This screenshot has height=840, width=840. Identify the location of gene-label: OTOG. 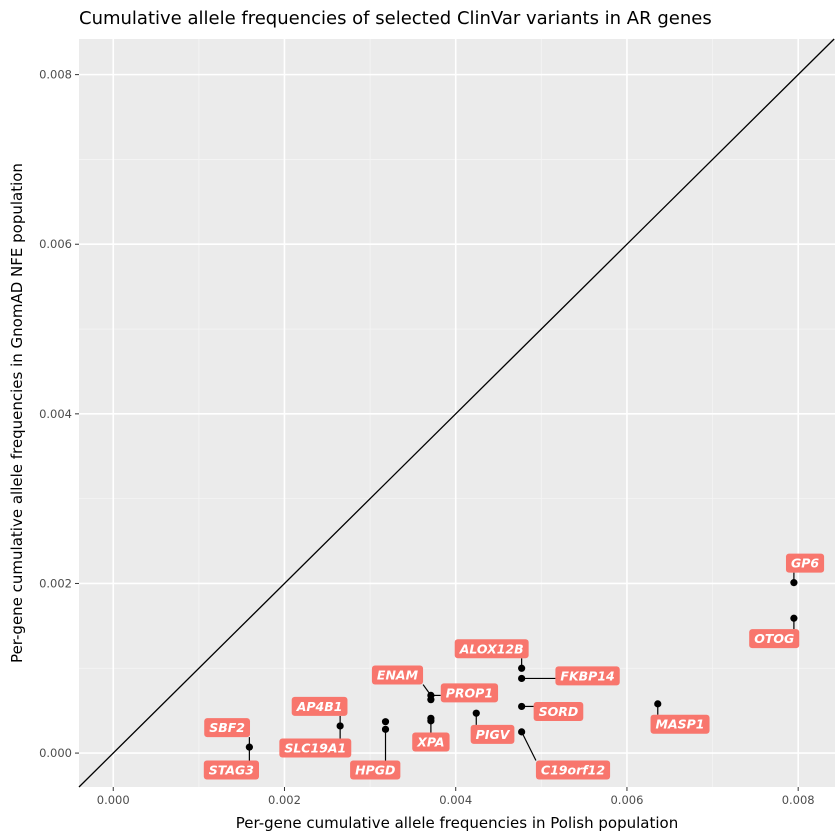
(774, 639).